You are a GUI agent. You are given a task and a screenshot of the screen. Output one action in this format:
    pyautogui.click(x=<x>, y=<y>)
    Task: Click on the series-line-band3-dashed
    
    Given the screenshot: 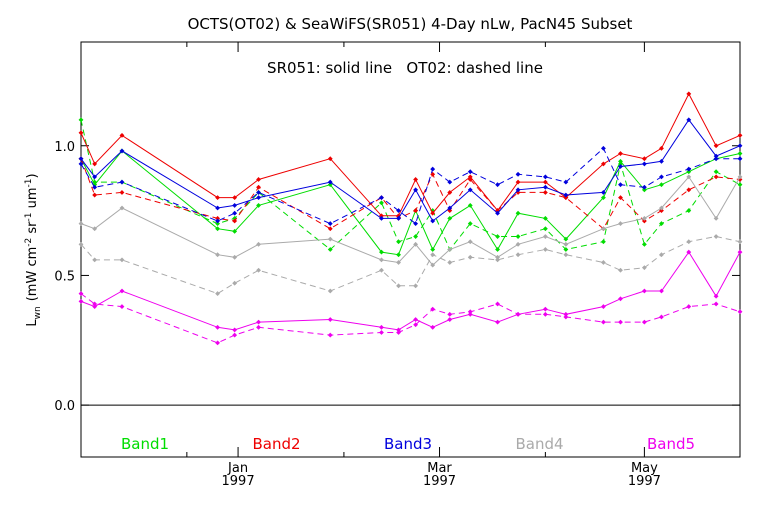 What is the action you would take?
    pyautogui.click(x=410, y=186)
    